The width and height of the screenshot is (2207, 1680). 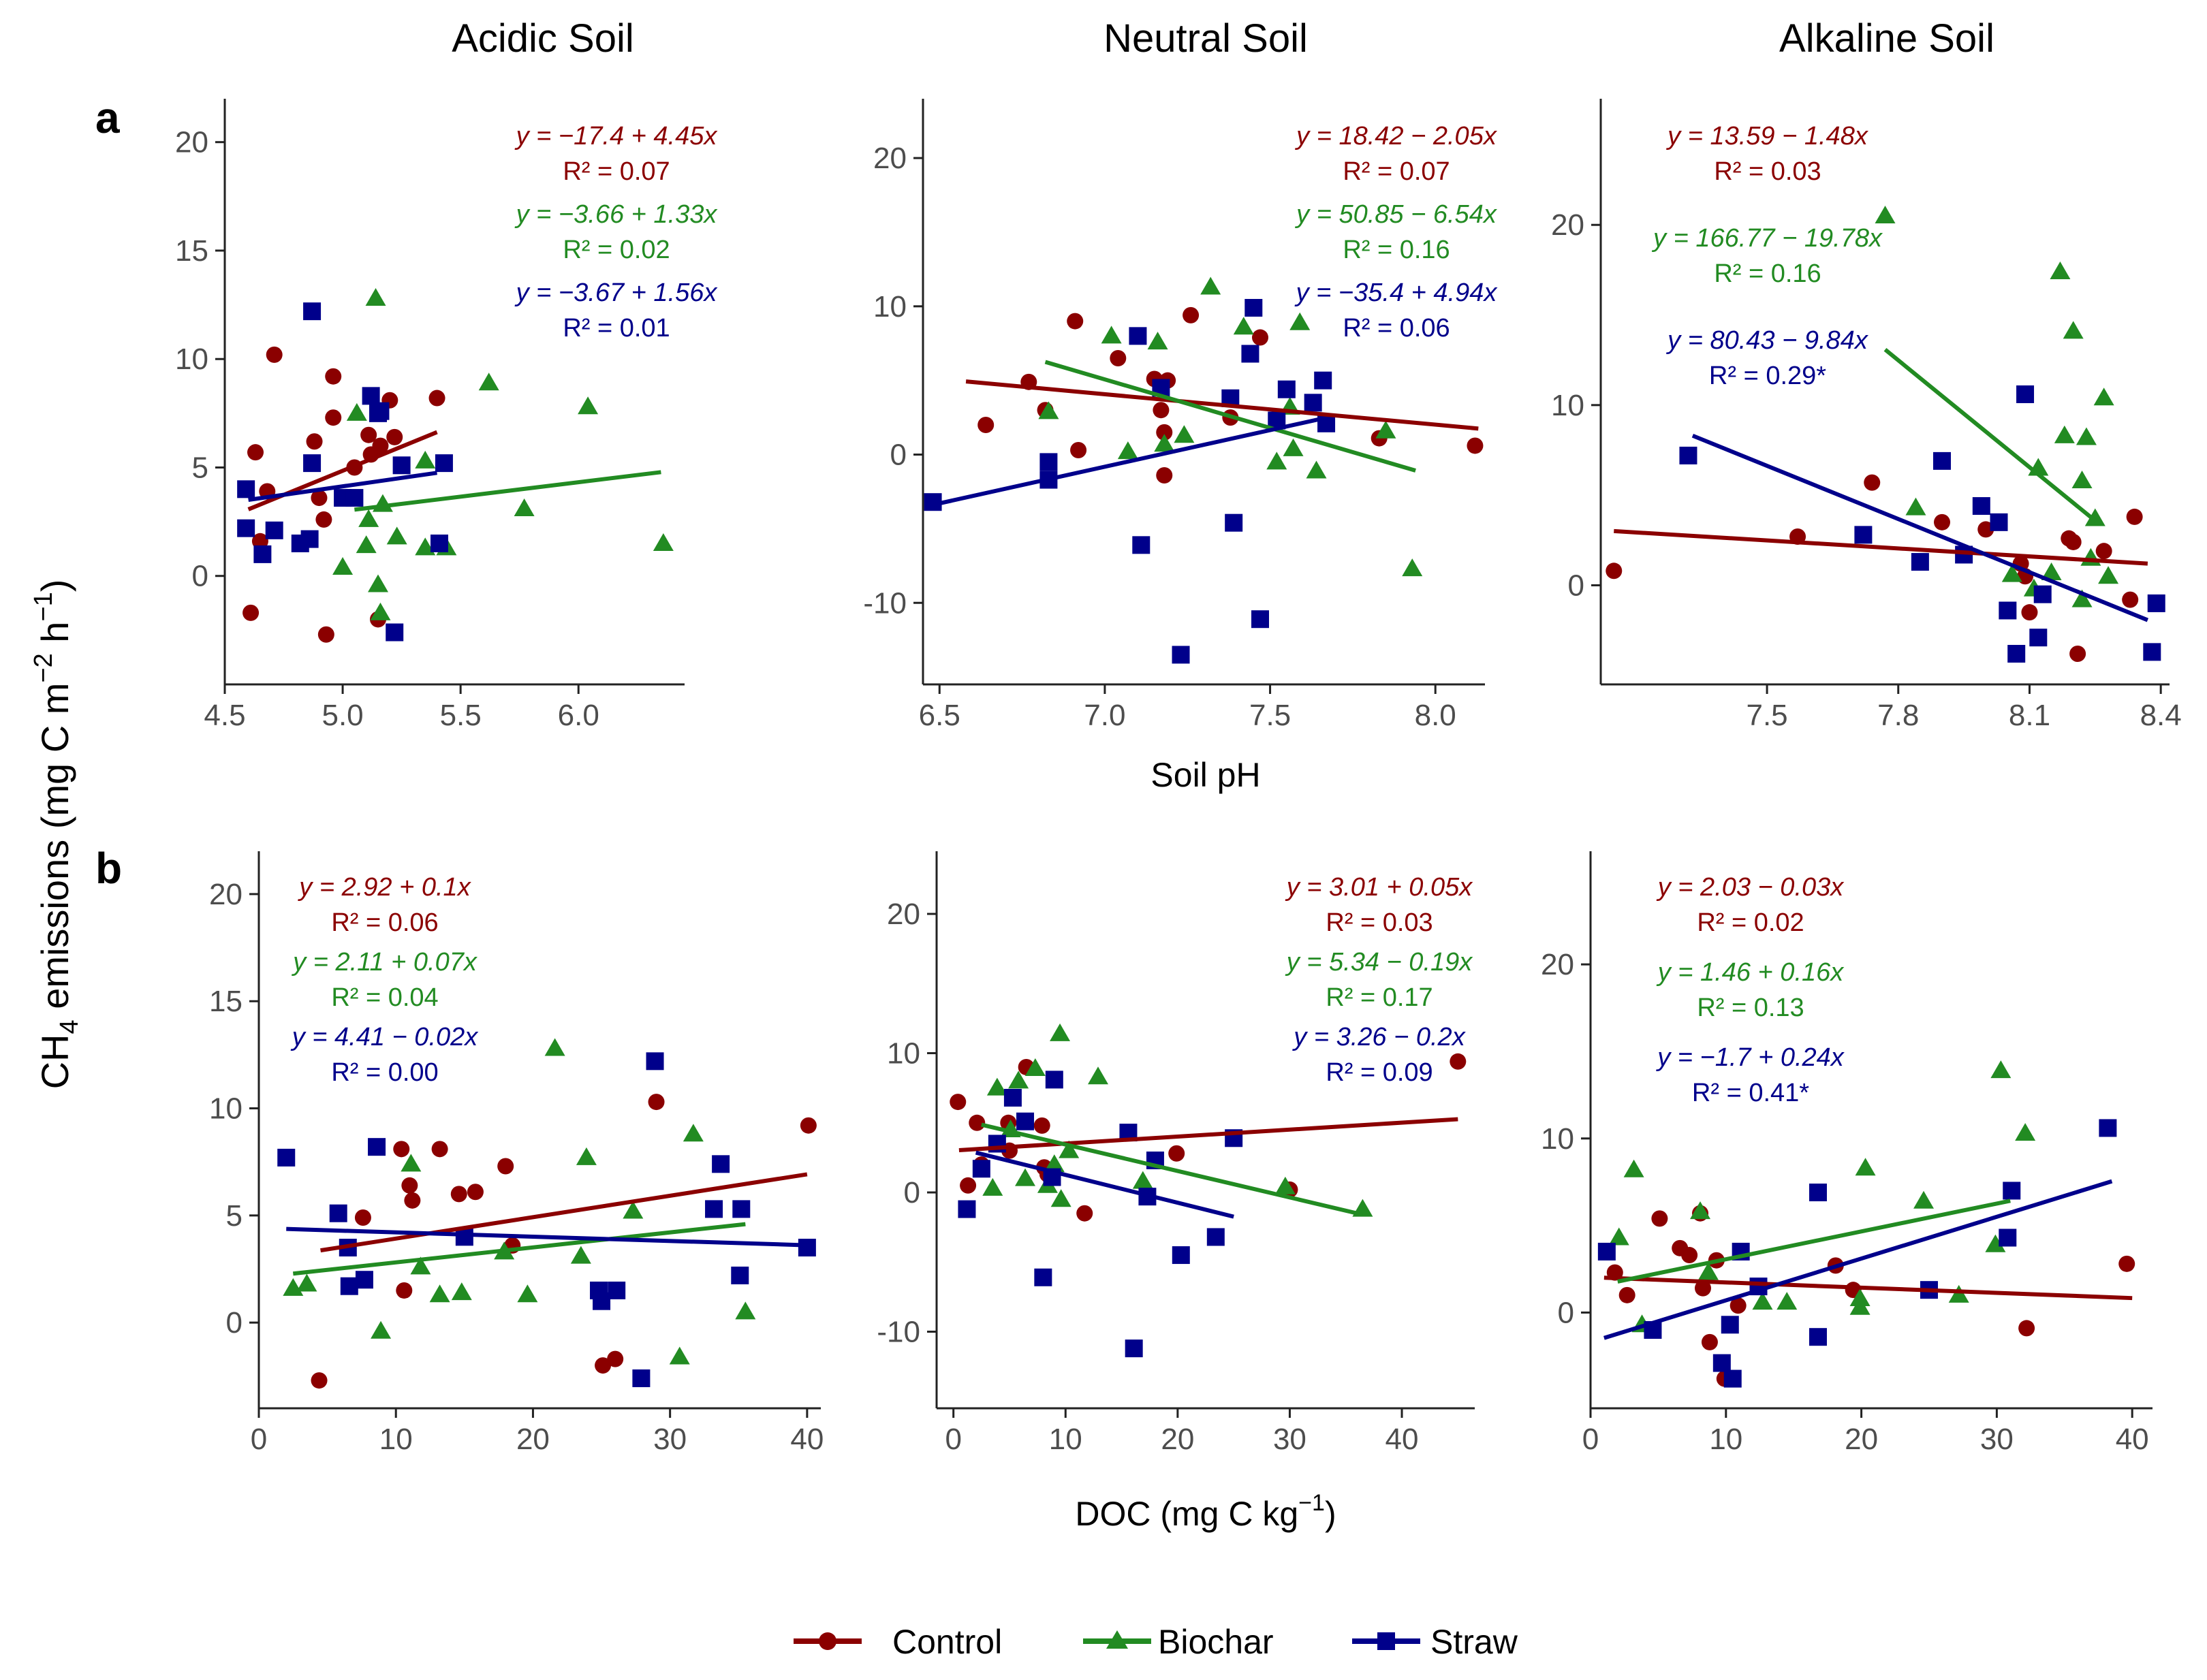 I want to click on x-tick-label: 5.0, so click(x=342, y=715).